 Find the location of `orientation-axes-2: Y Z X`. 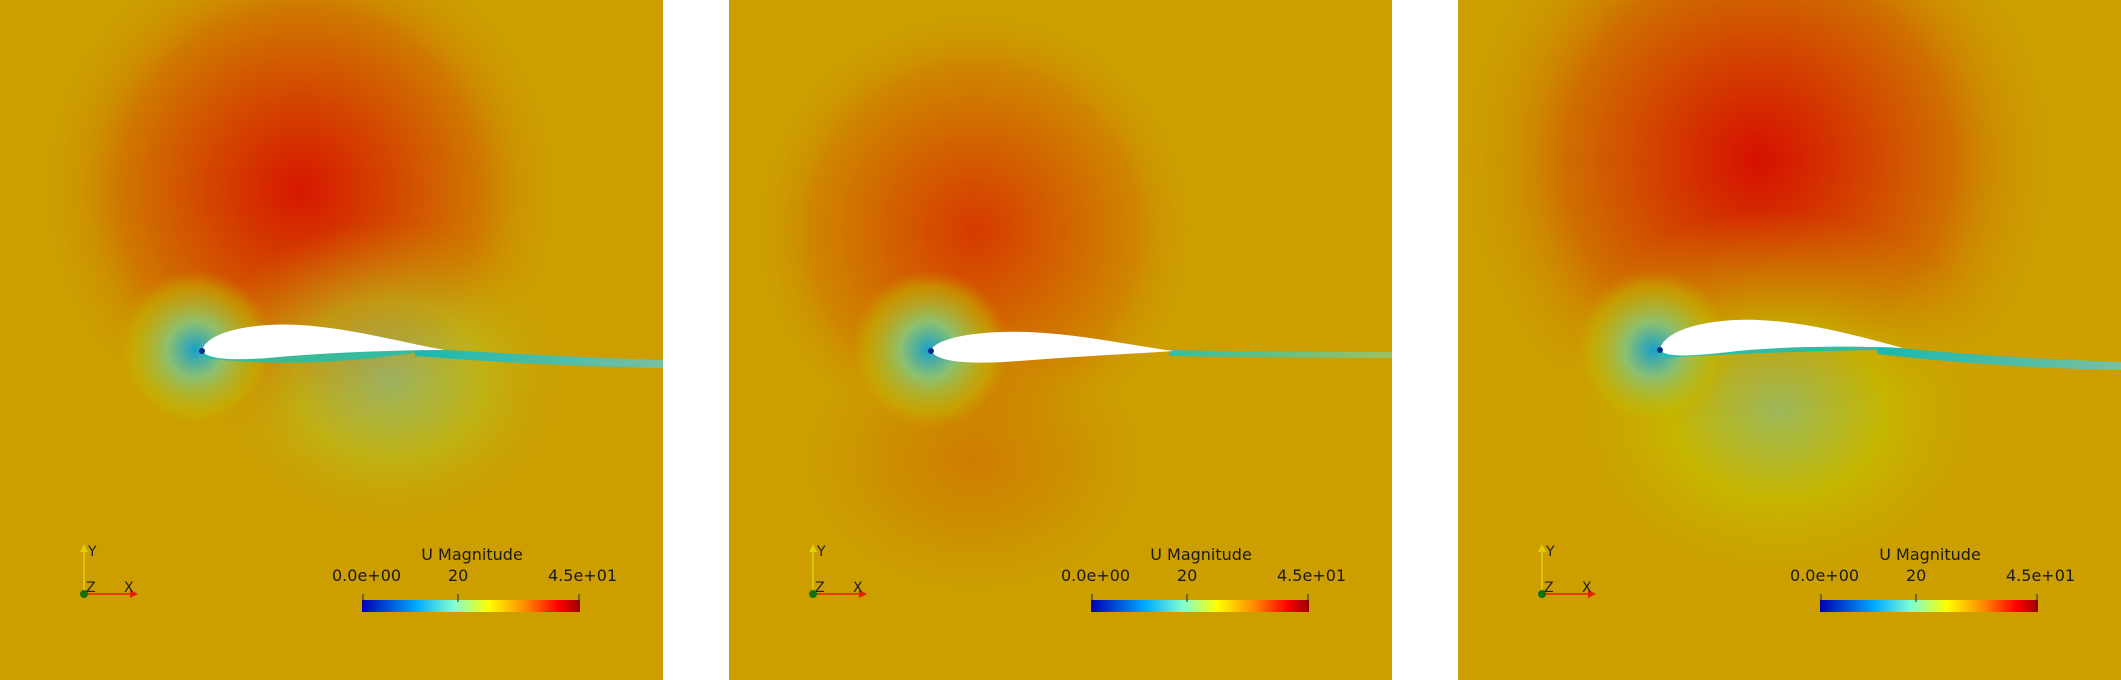

orientation-axes-2: Y Z X is located at coordinates (836, 574).